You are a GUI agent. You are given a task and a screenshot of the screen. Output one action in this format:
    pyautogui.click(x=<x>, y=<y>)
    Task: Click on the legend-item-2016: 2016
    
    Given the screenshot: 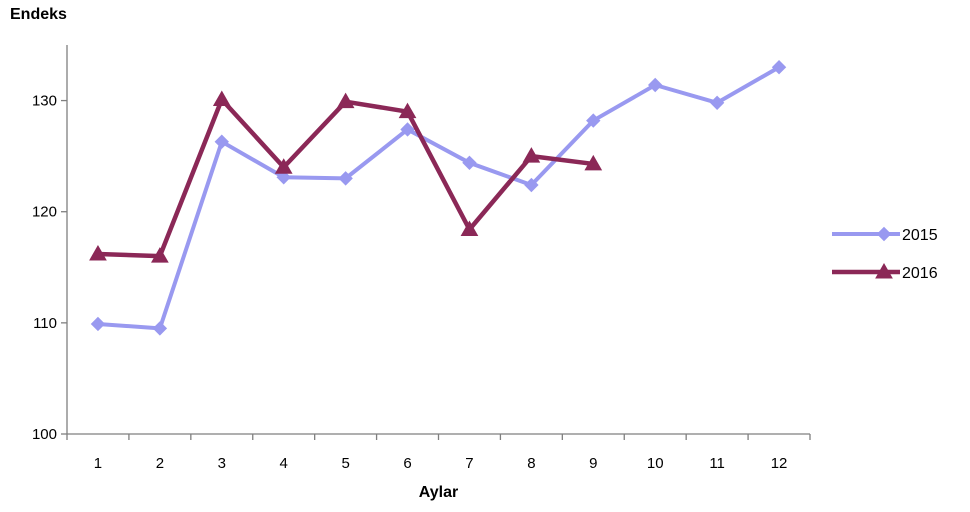 What is the action you would take?
    pyautogui.click(x=885, y=272)
    